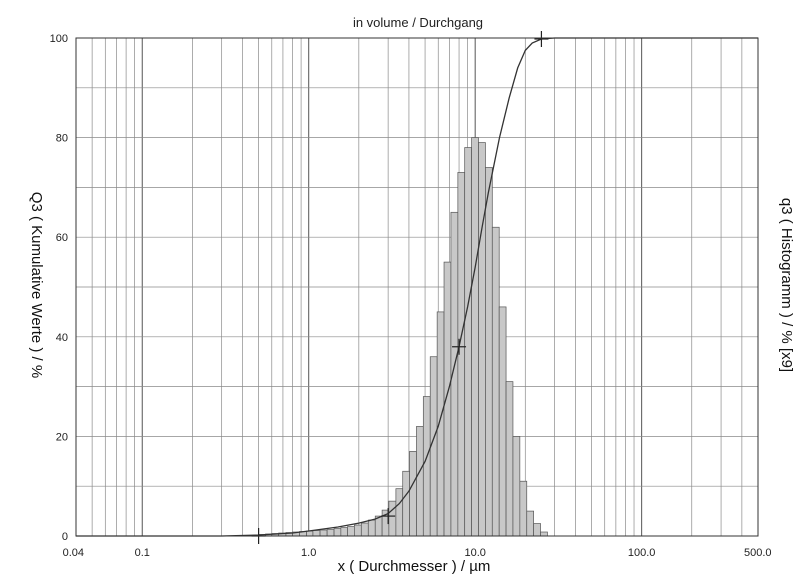 This screenshot has width=807, height=583. I want to click on x-tick-labels: 0.04 0.1 1.0 10.0 100.0 500.0, so click(417, 553).